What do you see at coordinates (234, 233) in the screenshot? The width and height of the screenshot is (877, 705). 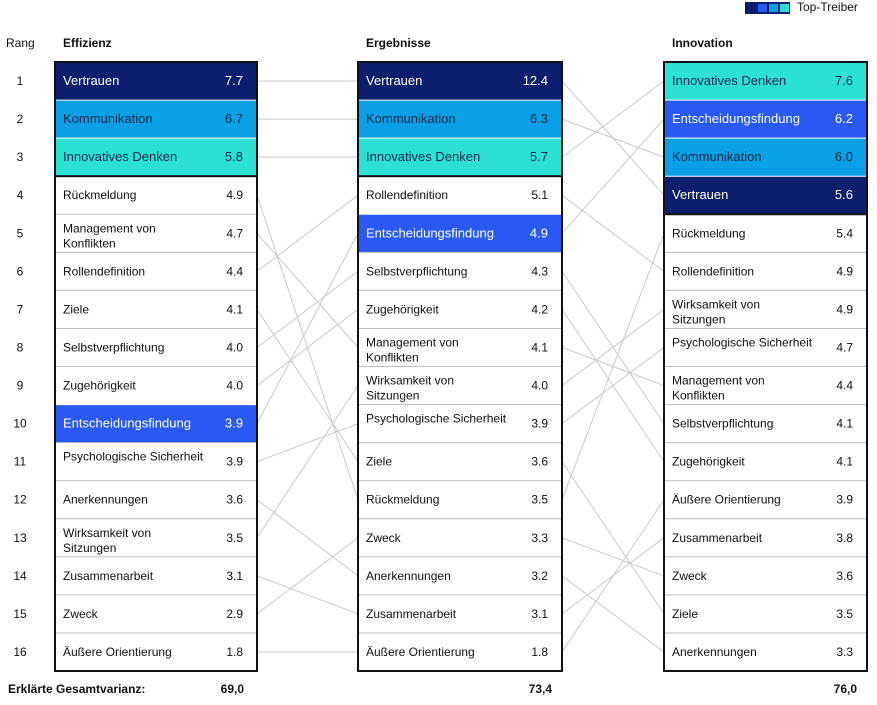 I see `row-value: 4.7` at bounding box center [234, 233].